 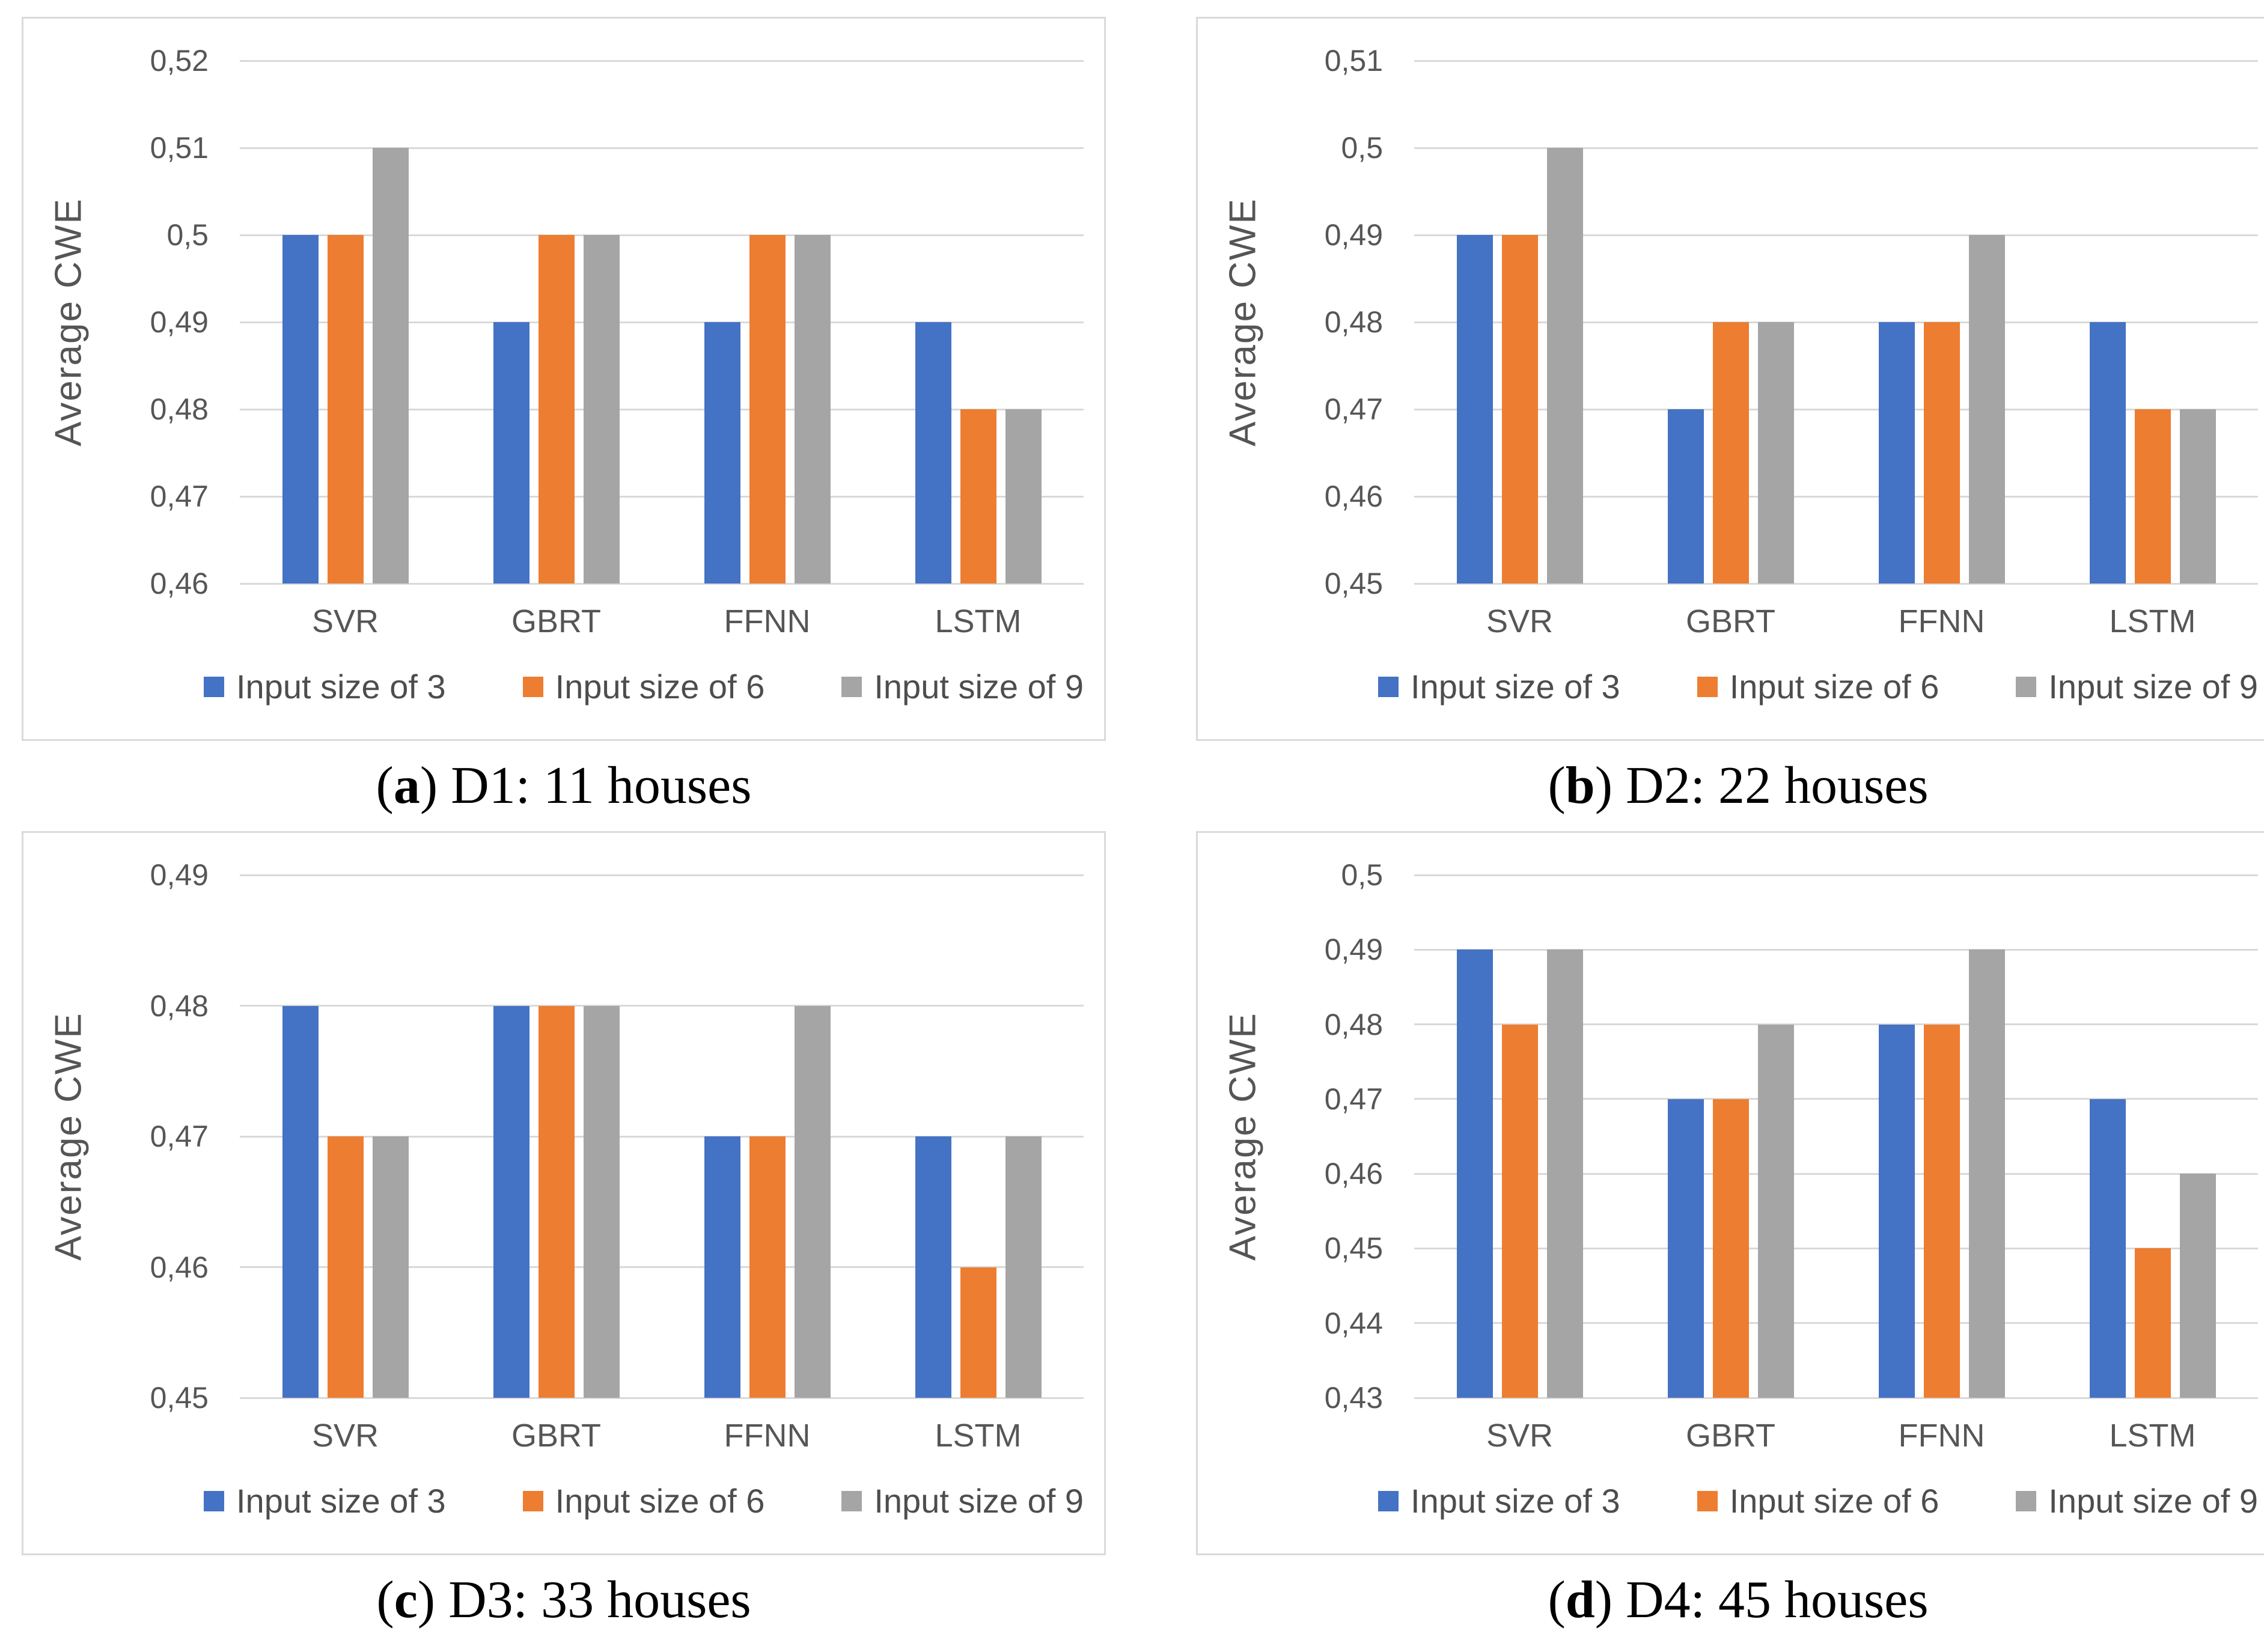 What do you see at coordinates (1580, 786) in the screenshot?
I see `caption-letter: b` at bounding box center [1580, 786].